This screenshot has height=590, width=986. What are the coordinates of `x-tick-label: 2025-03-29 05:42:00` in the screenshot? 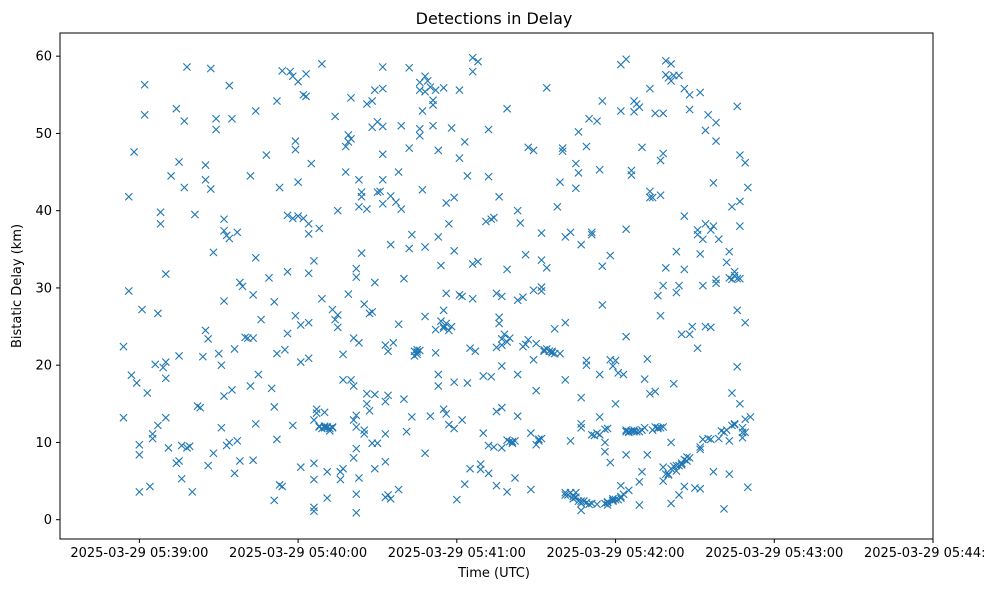 It's located at (616, 553).